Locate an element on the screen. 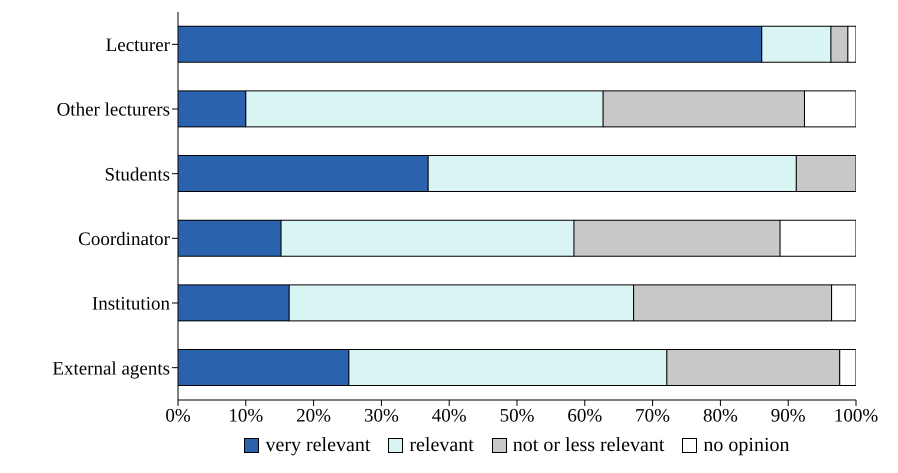 This screenshot has width=898, height=473. x-tick-label: 90% is located at coordinates (788, 415).